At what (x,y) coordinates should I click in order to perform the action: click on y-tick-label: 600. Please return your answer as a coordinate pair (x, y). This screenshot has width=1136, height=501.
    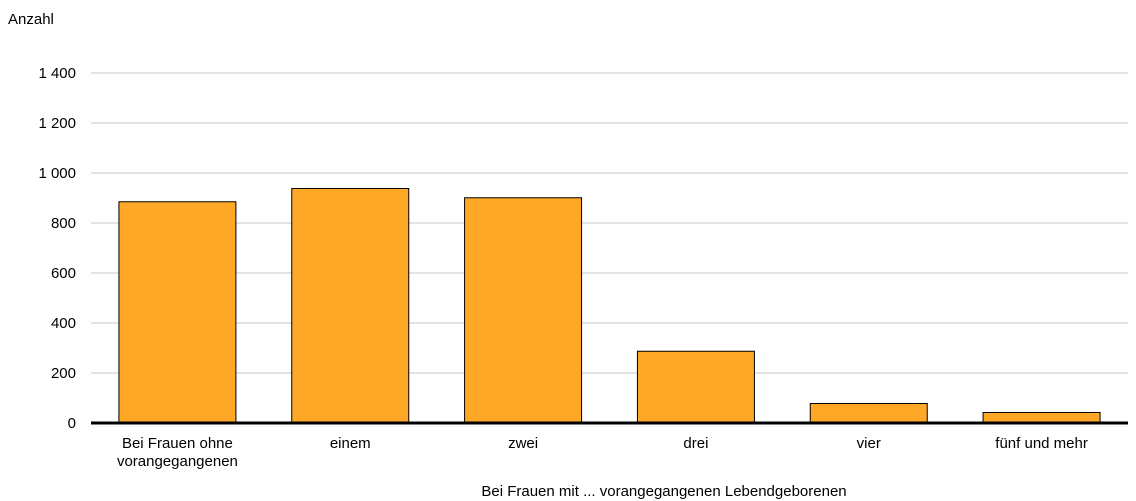
    Looking at the image, I should click on (63, 273).